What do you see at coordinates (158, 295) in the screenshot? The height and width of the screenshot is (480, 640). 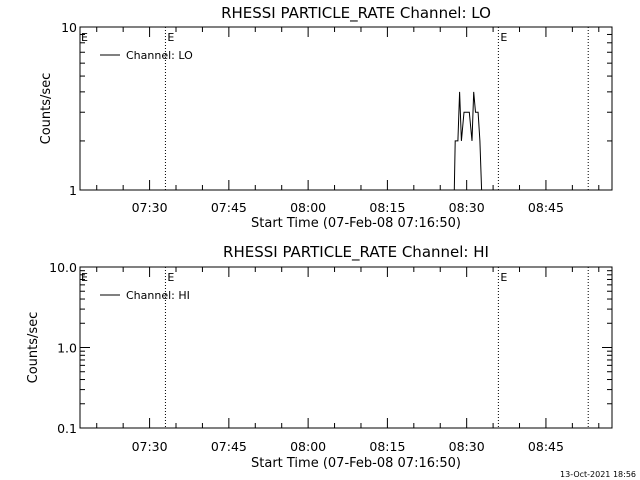 I see `legend-label: Channel: HI` at bounding box center [158, 295].